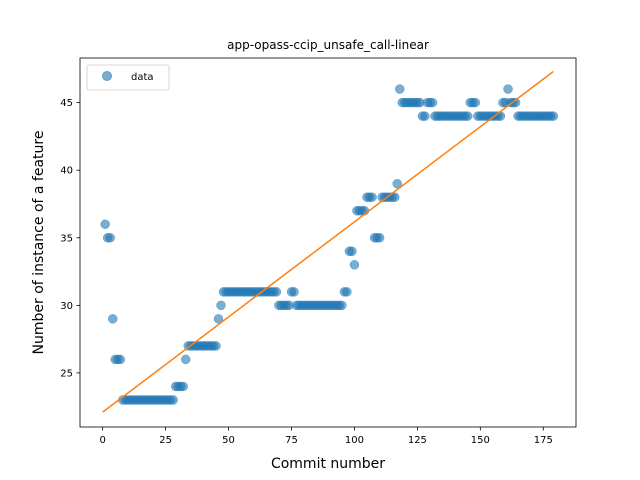 The image size is (640, 480). Describe the element at coordinates (165, 440) in the screenshot. I see `x-tick-label: 25` at that location.